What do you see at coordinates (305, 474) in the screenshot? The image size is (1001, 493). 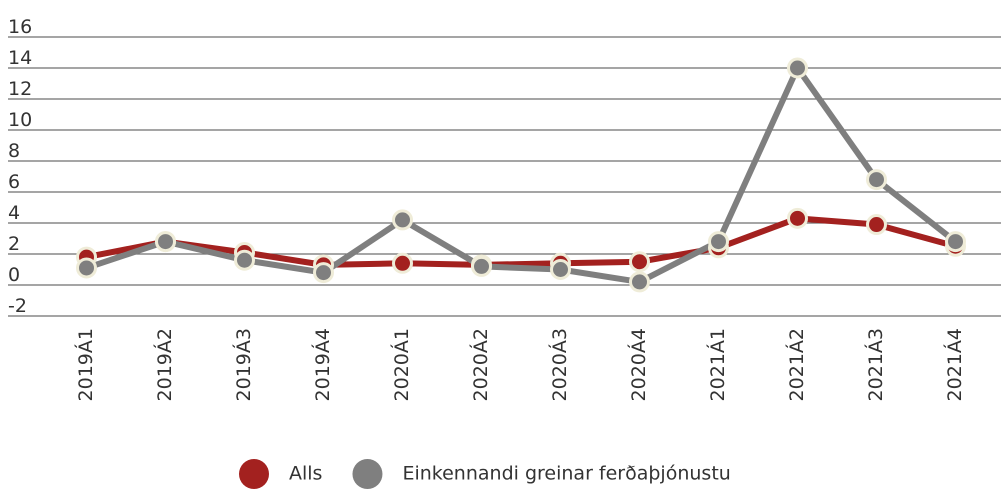 I see `legend-label: Alls` at bounding box center [305, 474].